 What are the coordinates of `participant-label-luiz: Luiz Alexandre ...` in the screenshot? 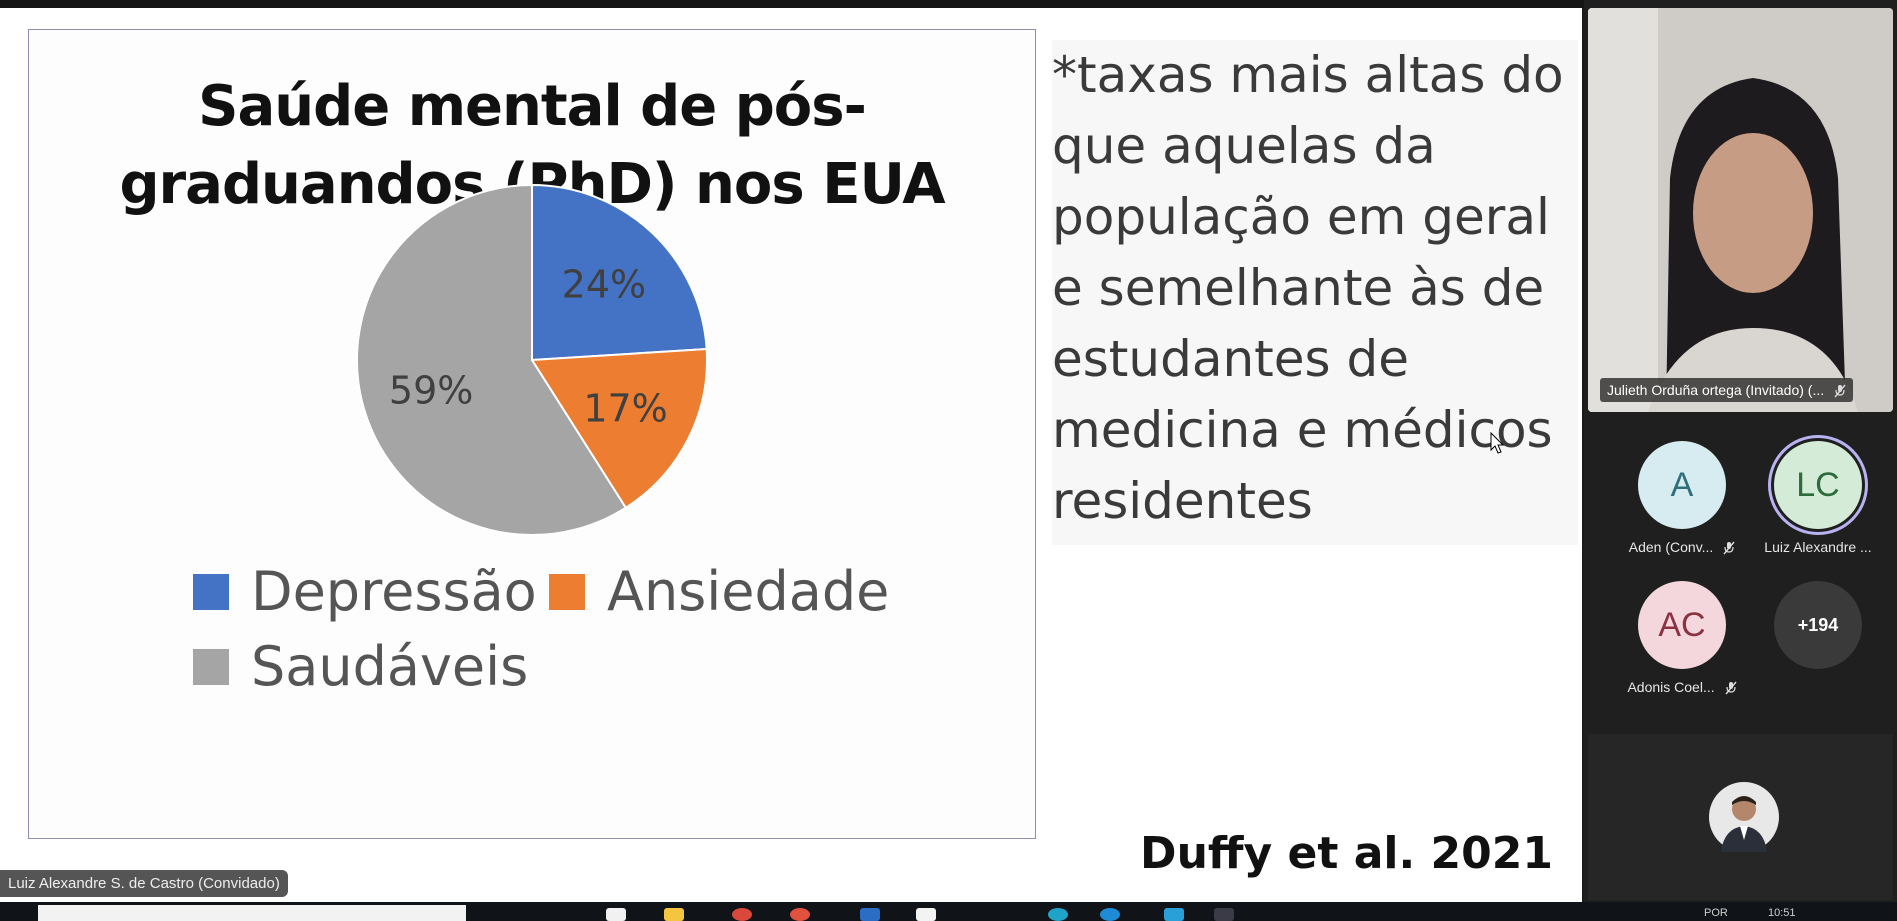 It's located at (1818, 547).